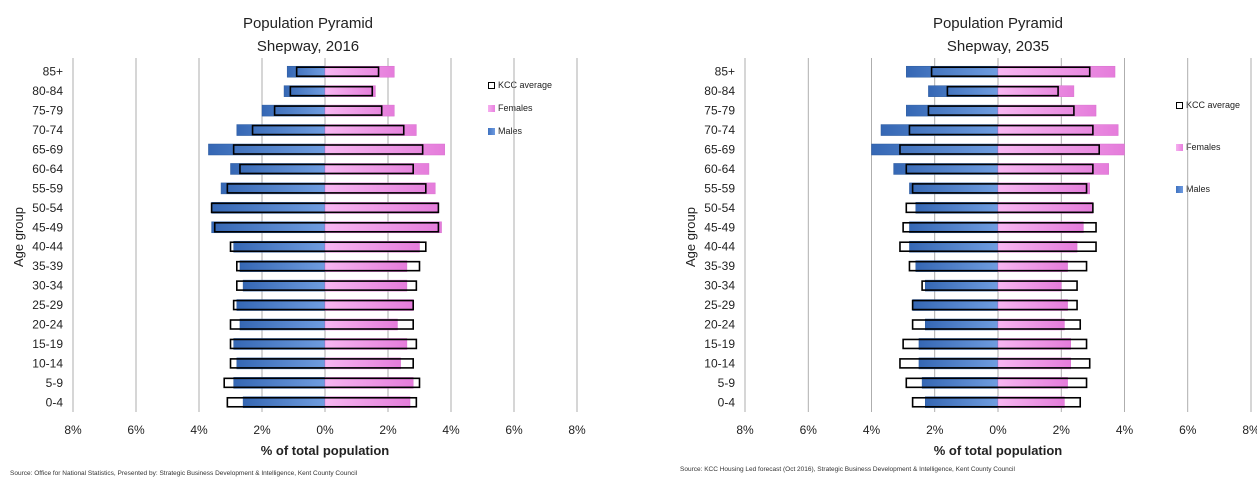 Image resolution: width=1257 pixels, height=479 pixels. Describe the element at coordinates (998, 35) in the screenshot. I see `chart-title-block: Population Pyramid Shepway, 2035` at that location.